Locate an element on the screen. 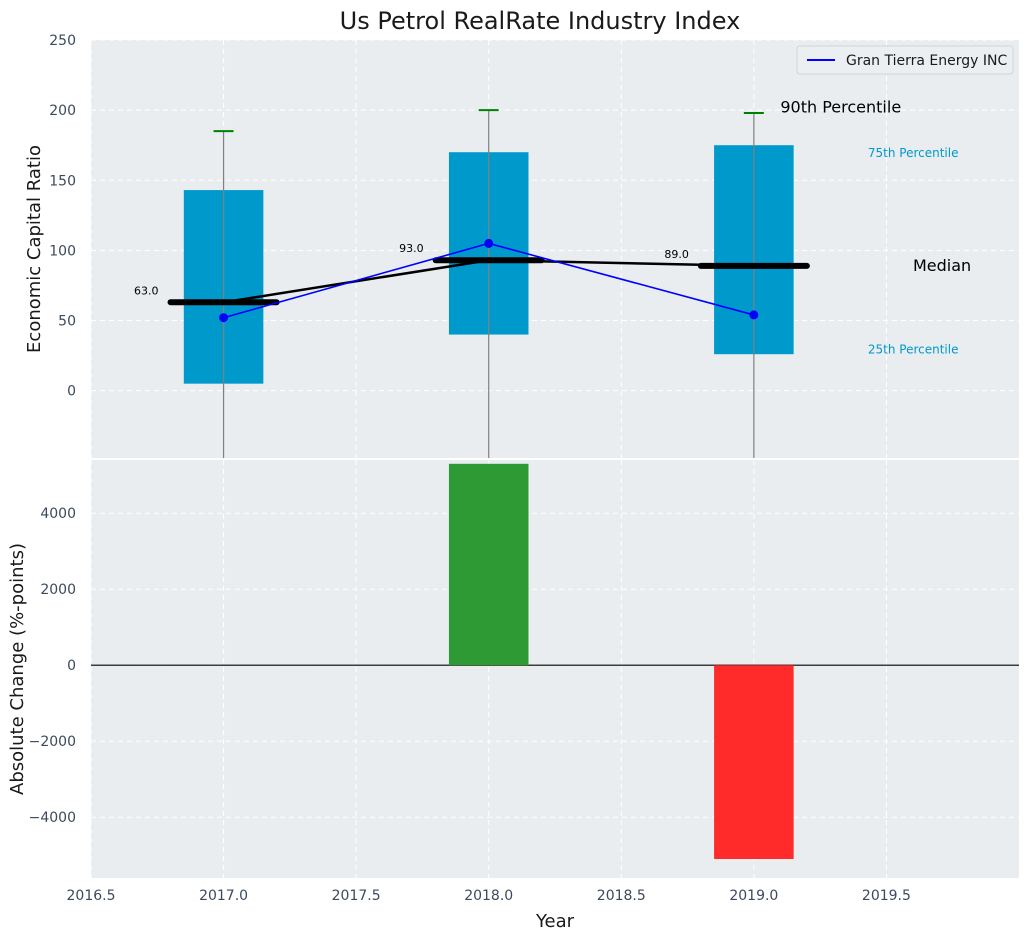  top-y-axis-label: Economic Capital Ratio is located at coordinates (34, 249).